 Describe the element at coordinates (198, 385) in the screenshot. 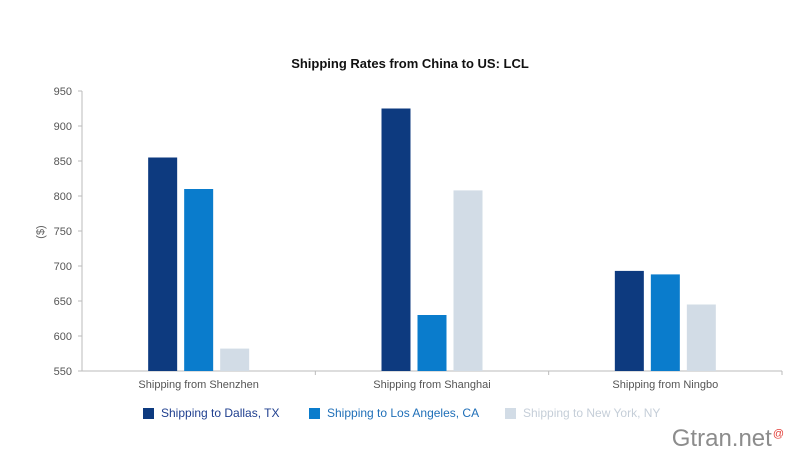

I see `x-tick-label: Shipping from Shenzhen` at that location.